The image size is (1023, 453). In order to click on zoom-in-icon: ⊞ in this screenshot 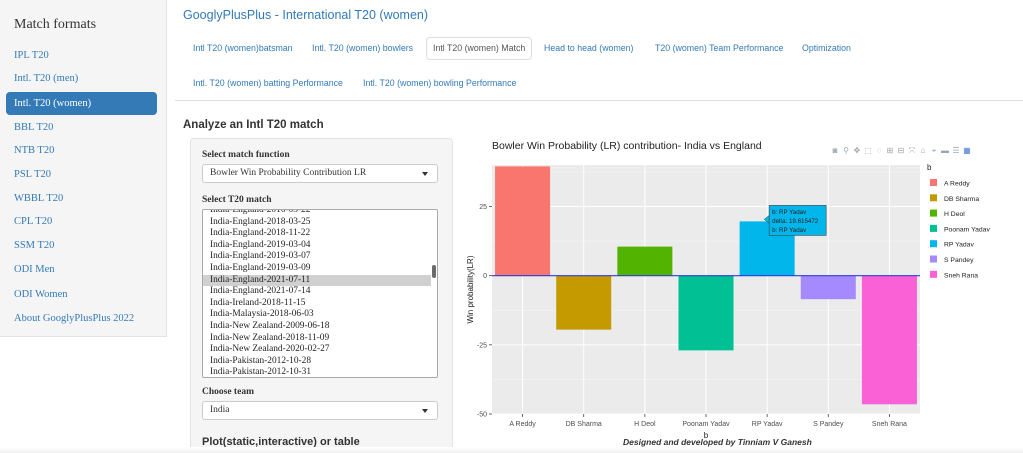, I will do `click(890, 150)`.